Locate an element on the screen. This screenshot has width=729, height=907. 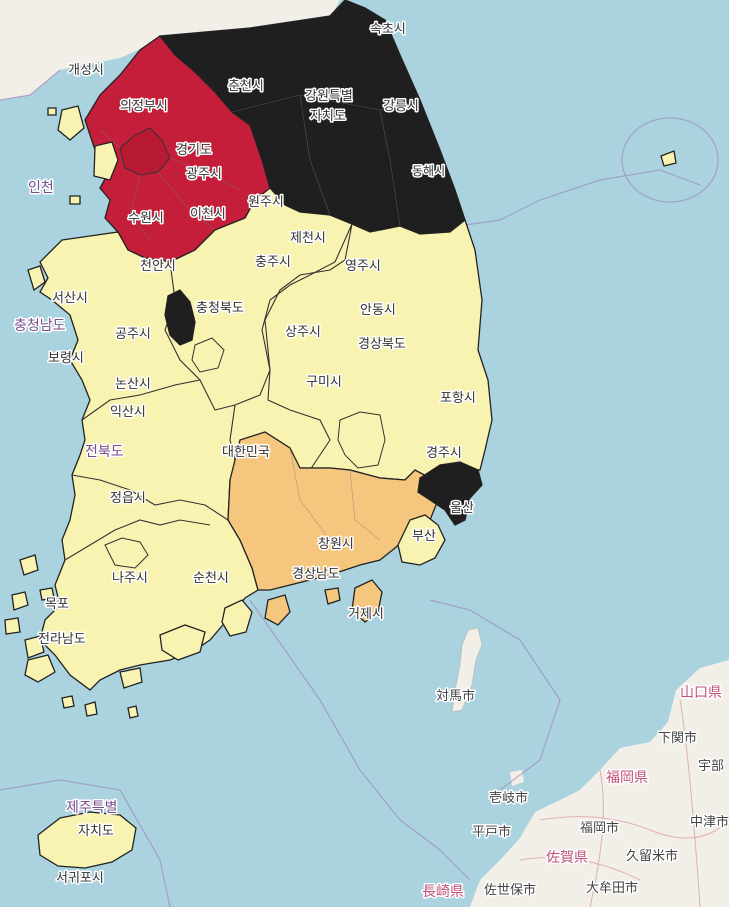
label-yeongju: 영주시 is located at coordinates (363, 266).